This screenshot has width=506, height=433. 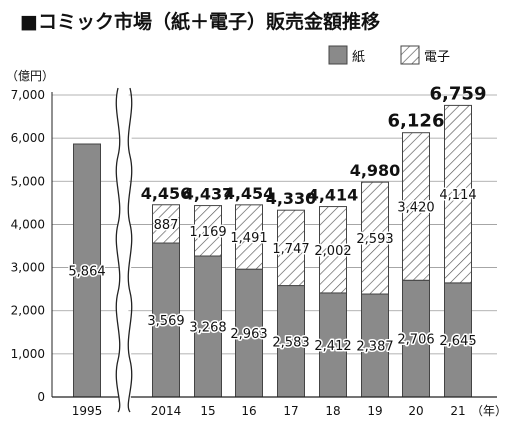 I want to click on x-tick-label: 1995, so click(x=87, y=411).